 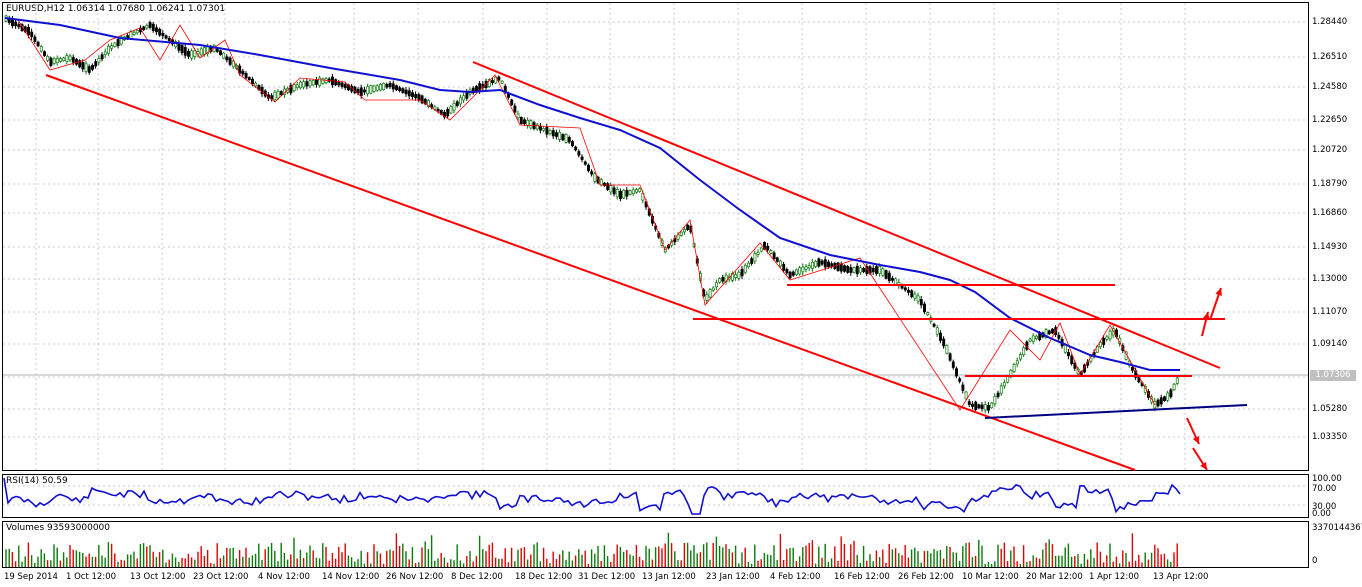 What do you see at coordinates (655, 496) in the screenshot?
I see `rsi-pane: RSI(14) 50.59` at bounding box center [655, 496].